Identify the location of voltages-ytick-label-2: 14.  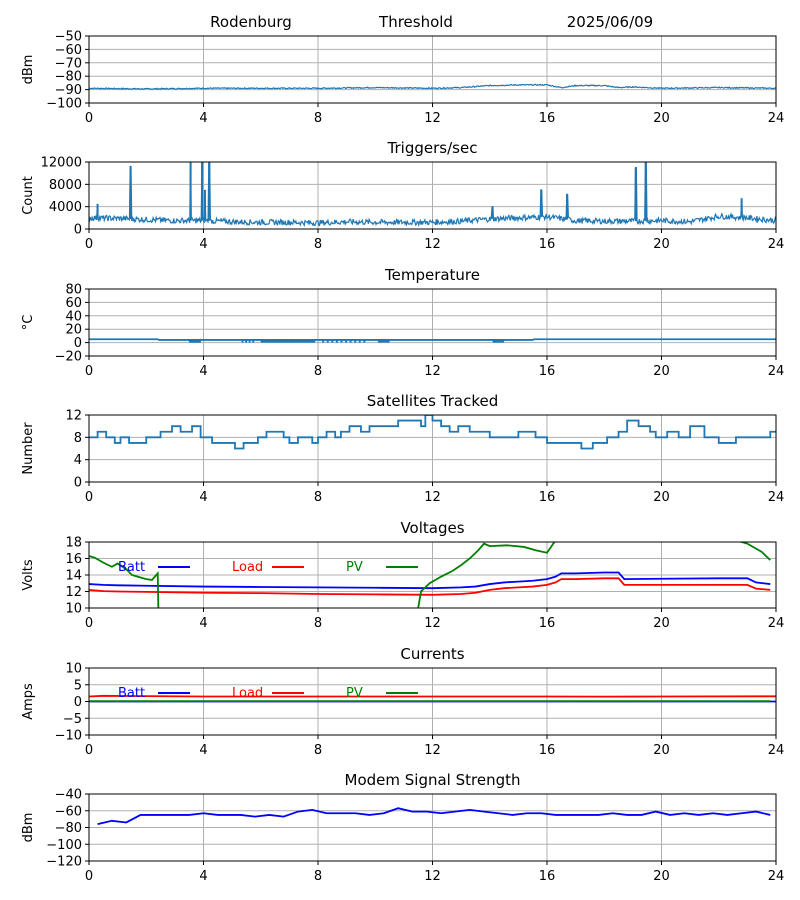
(73, 576).